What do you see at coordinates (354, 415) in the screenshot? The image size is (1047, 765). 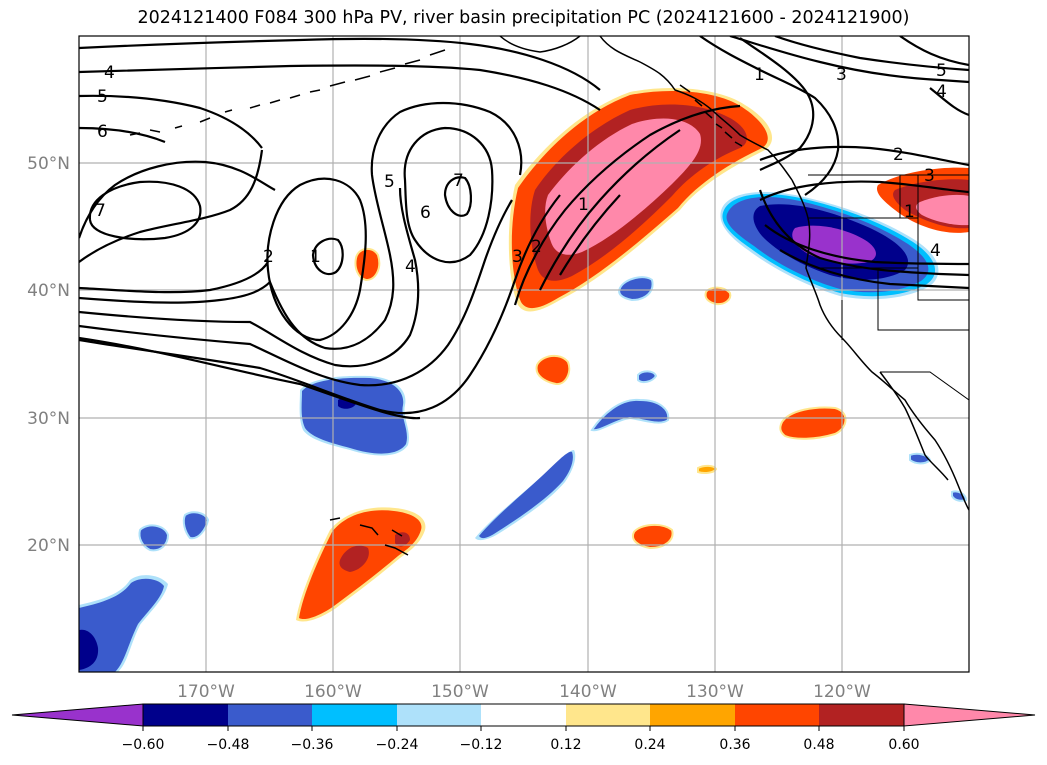 I see `negative-anomaly-central-pacific` at bounding box center [354, 415].